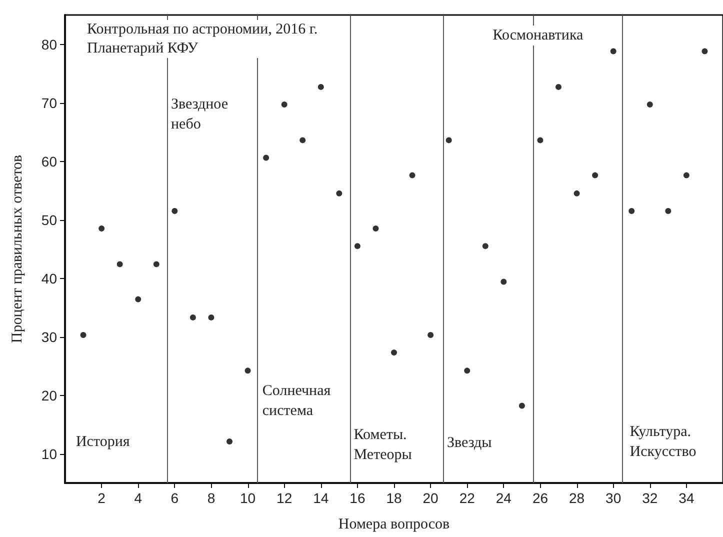 Image resolution: width=723 pixels, height=537 pixels. What do you see at coordinates (49, 336) in the screenshot?
I see `y-tick-label: 30` at bounding box center [49, 336].